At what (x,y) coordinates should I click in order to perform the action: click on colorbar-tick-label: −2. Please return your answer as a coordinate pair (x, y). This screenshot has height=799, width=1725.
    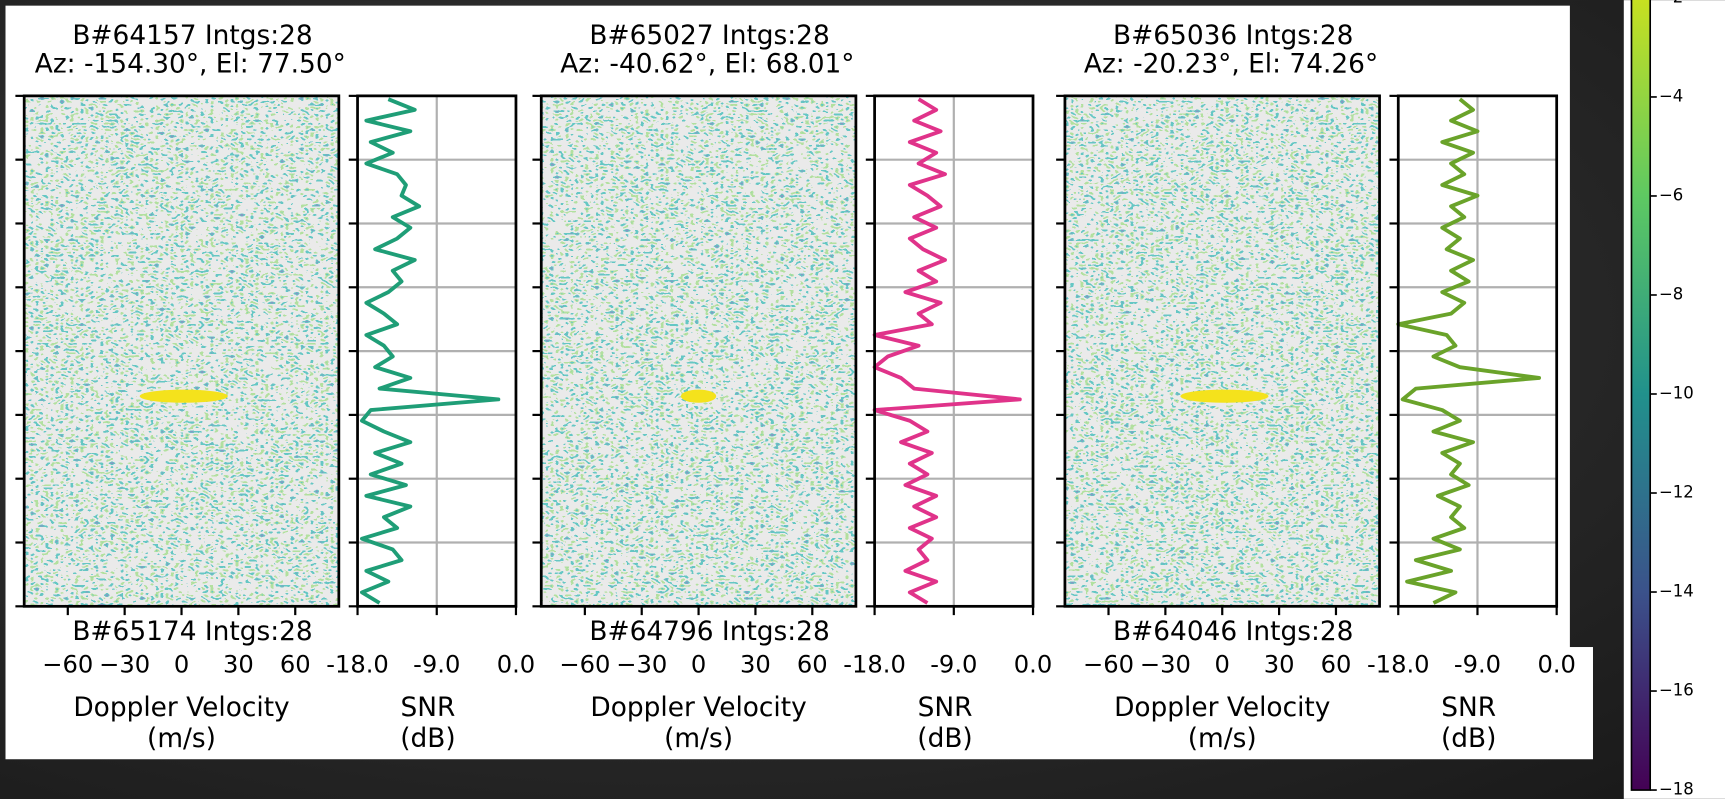
    Looking at the image, I should click on (1671, 3).